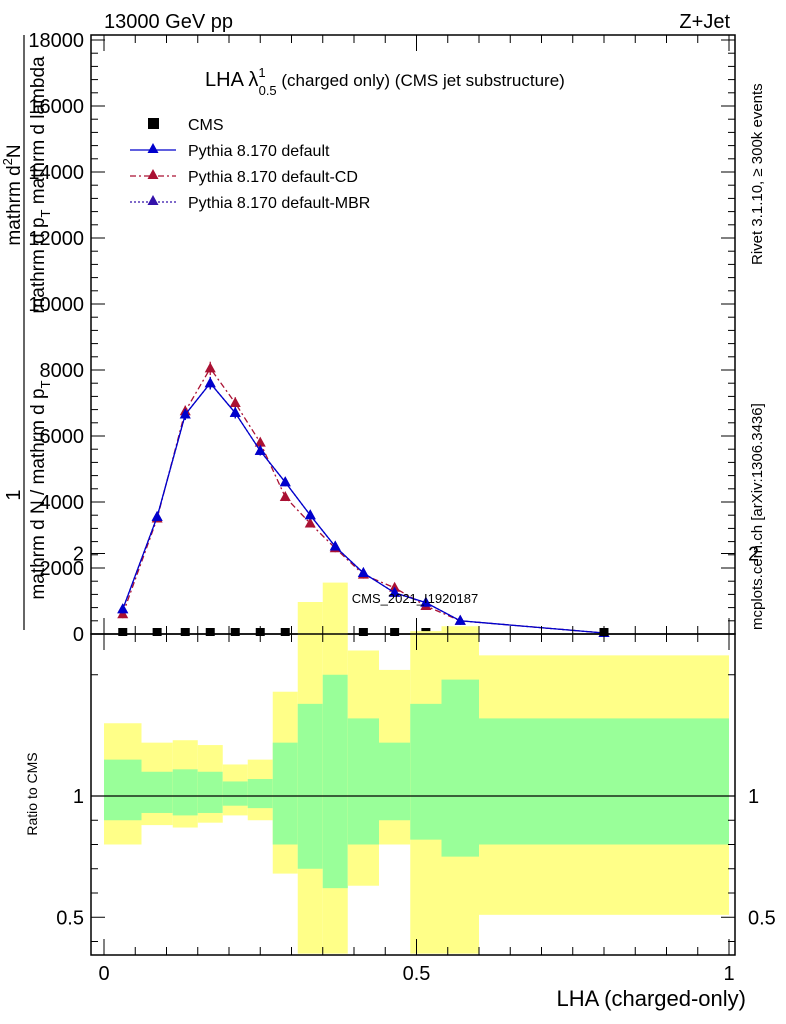 The width and height of the screenshot is (786, 1024). Describe the element at coordinates (40, 185) in the screenshot. I see `y-label-overlap: mathrm d pT mathrm d lambda` at that location.